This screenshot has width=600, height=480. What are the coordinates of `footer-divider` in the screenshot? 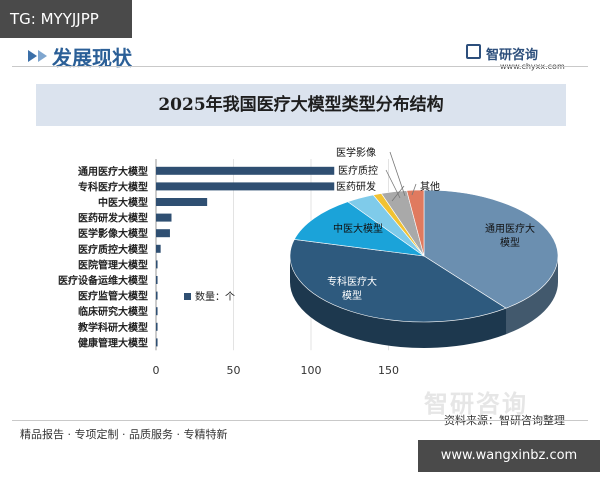 It's located at (300, 420).